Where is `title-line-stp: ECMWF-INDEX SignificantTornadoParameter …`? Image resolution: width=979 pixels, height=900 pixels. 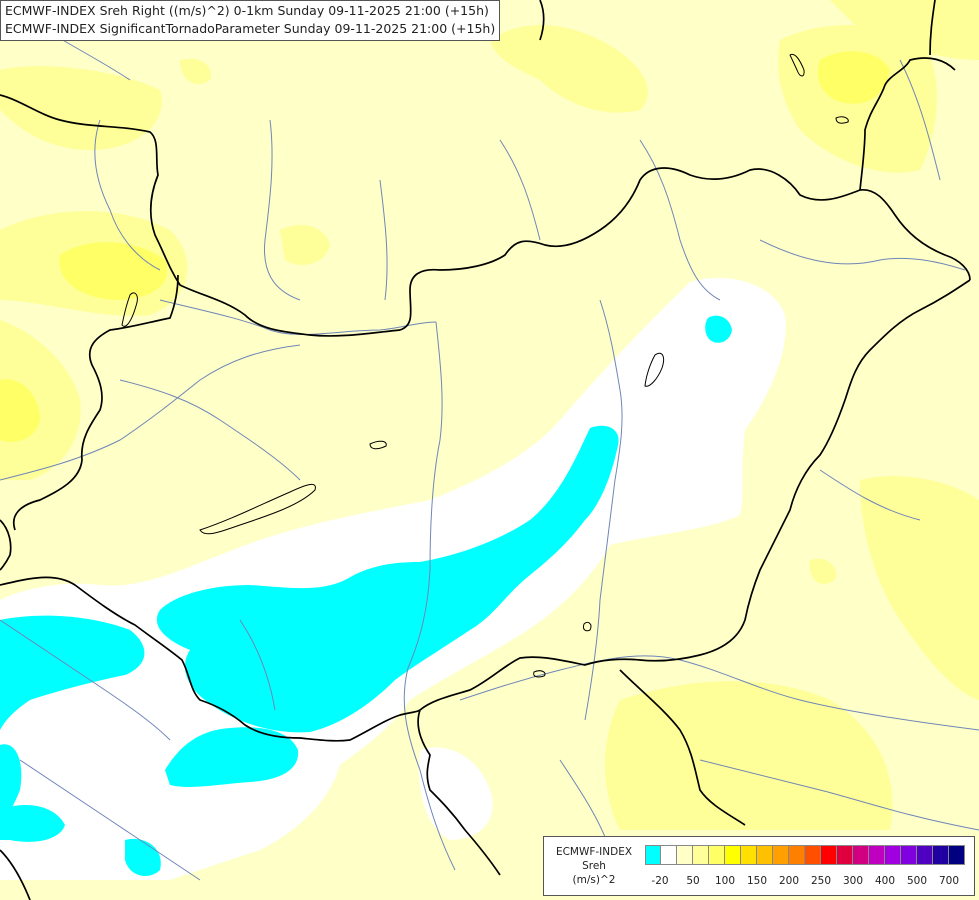
title-line-stp: ECMWF-INDEX SignificantTornadoParameter … is located at coordinates (250, 28).